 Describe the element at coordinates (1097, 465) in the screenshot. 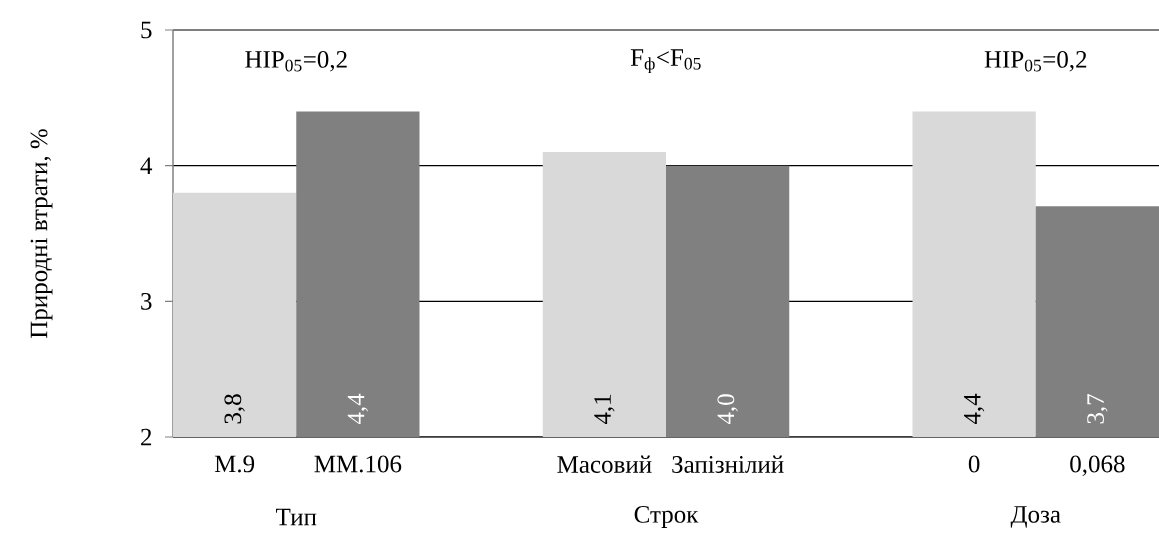

I see `x-tick-label: 0,068` at that location.